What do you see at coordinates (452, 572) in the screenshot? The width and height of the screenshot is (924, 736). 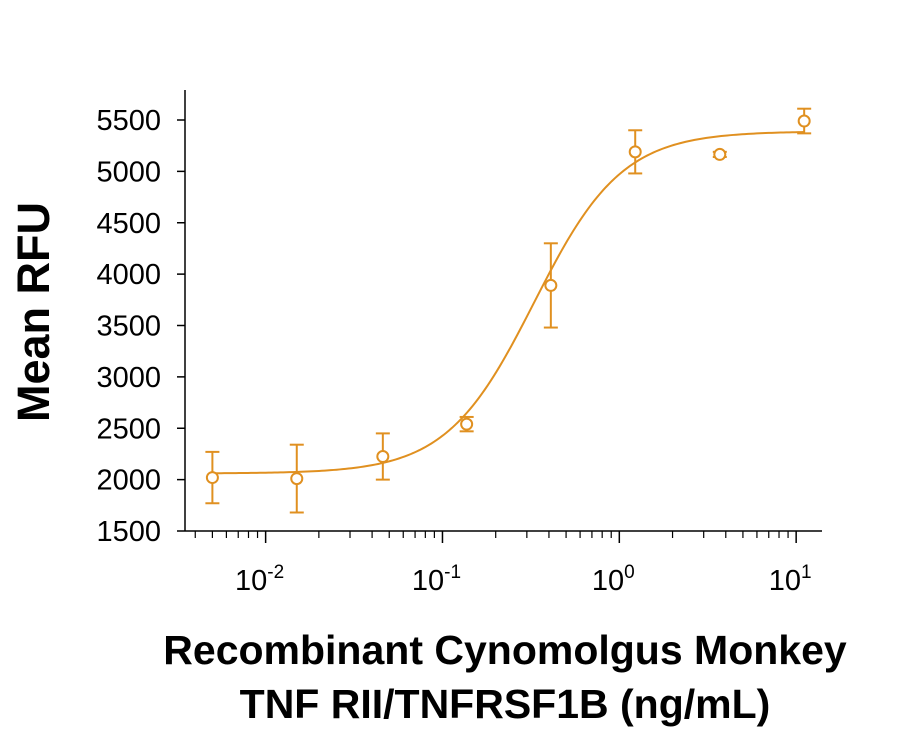 I see `x-tick-exponent: -1` at bounding box center [452, 572].